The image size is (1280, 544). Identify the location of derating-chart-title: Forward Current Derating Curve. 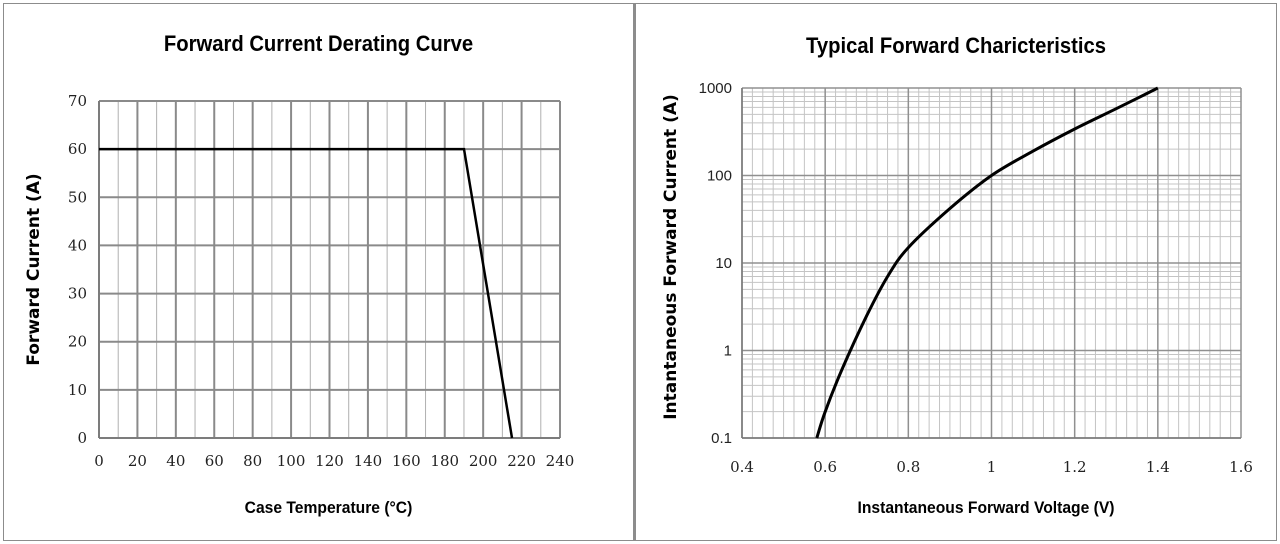
(318, 43).